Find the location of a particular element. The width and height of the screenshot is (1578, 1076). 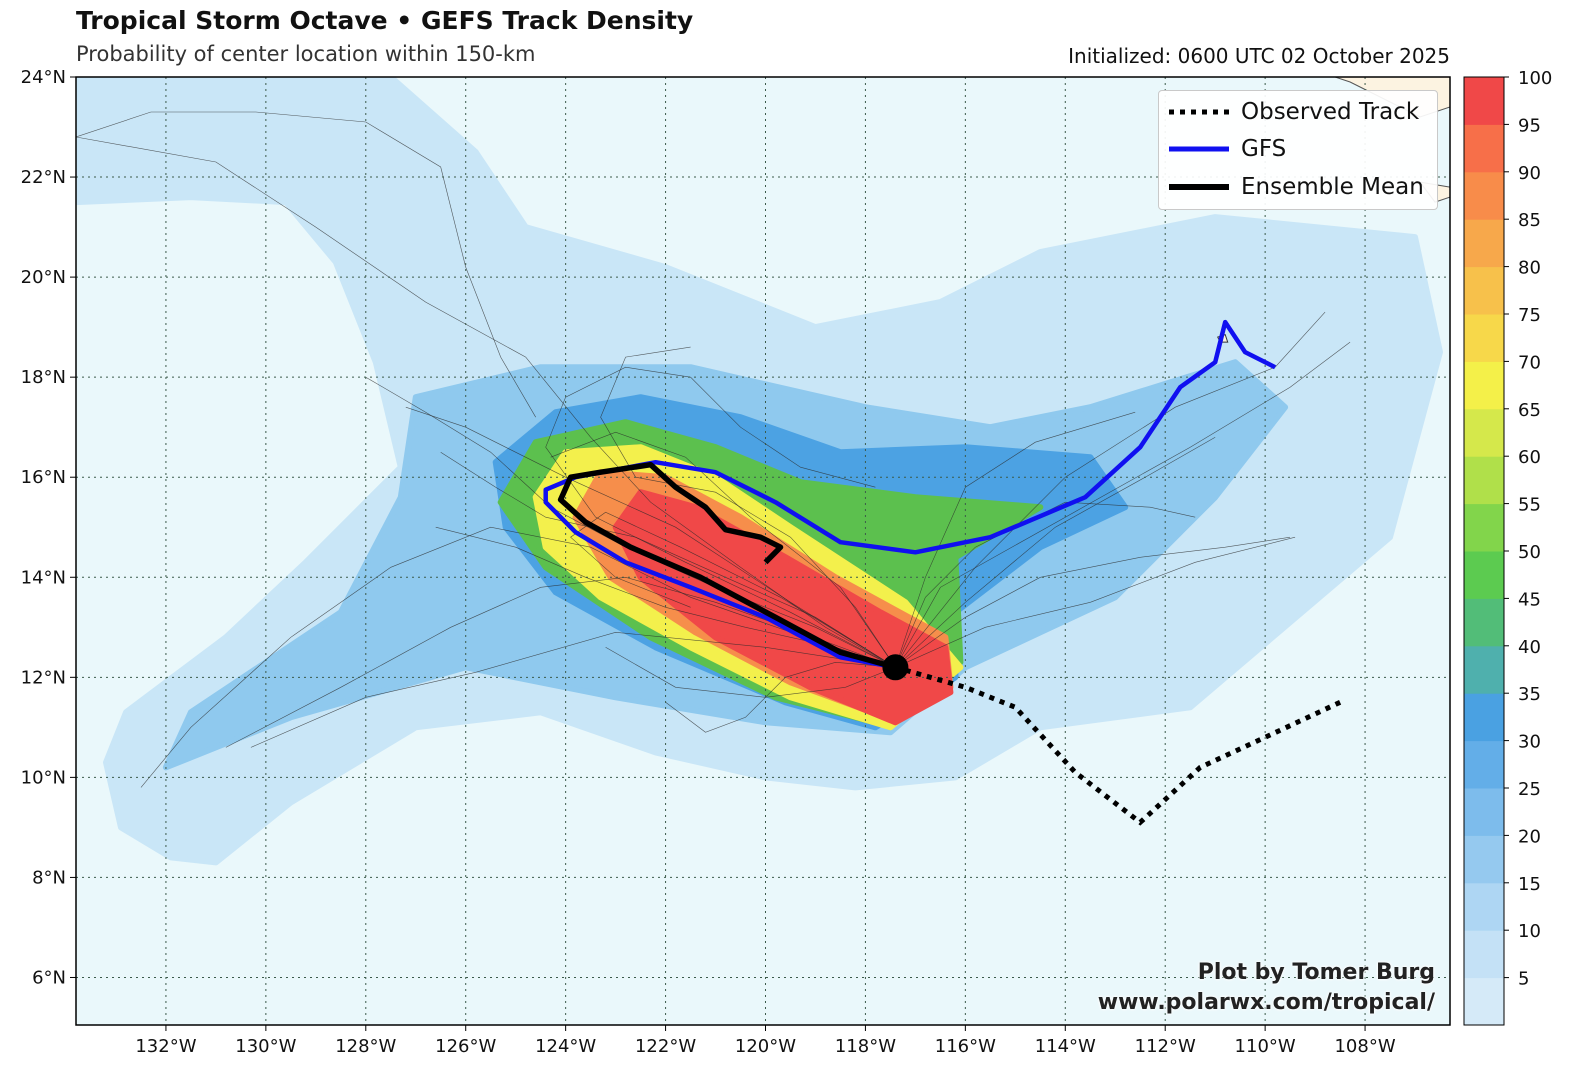

lon-tick-label: 116°W is located at coordinates (965, 1046).